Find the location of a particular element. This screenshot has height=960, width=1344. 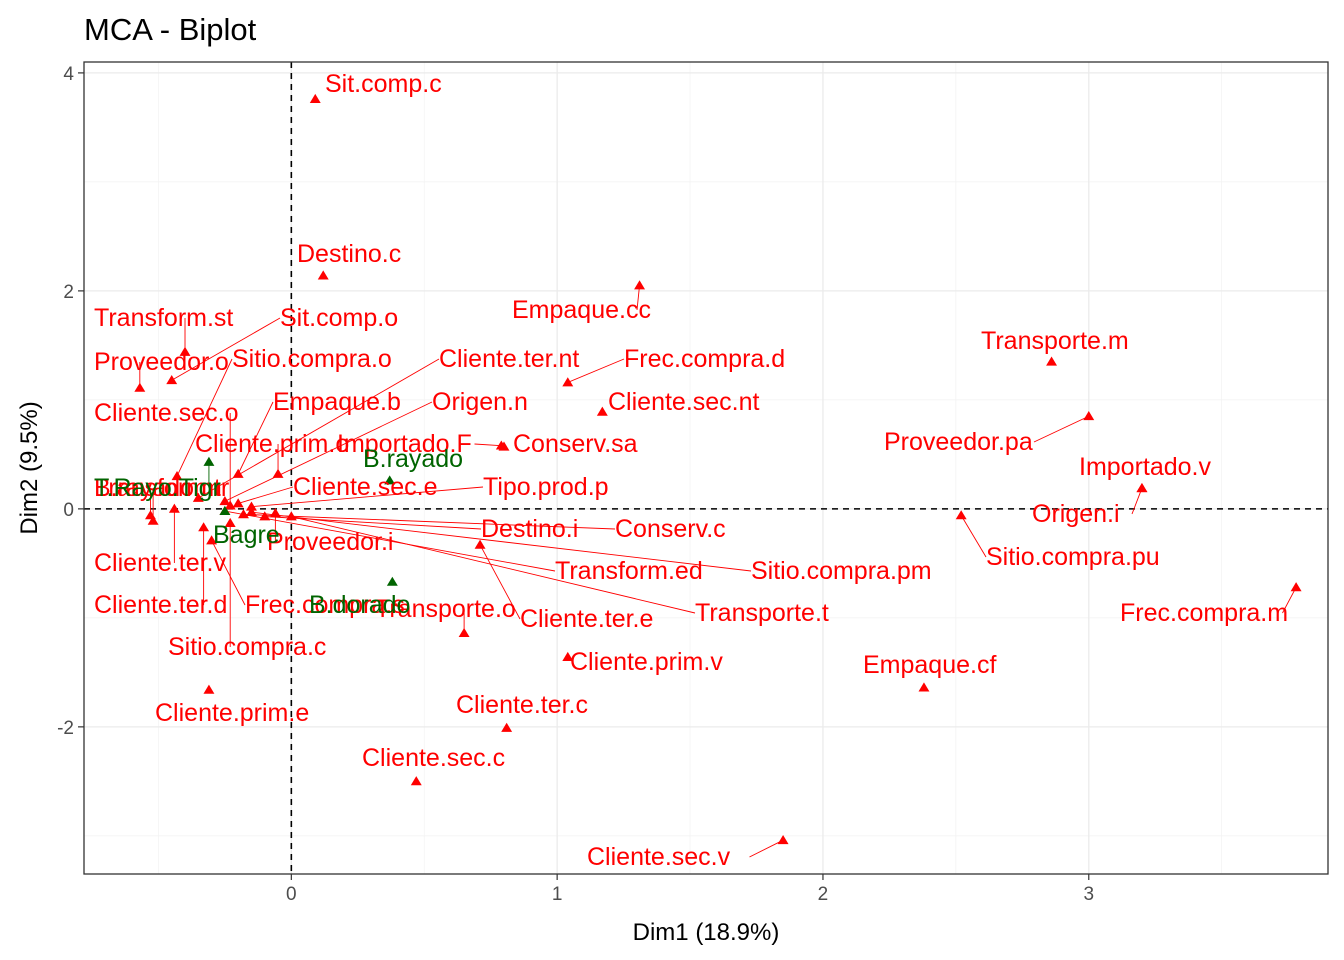

x-axis: 0 1 2 3 is located at coordinates (690, 889).